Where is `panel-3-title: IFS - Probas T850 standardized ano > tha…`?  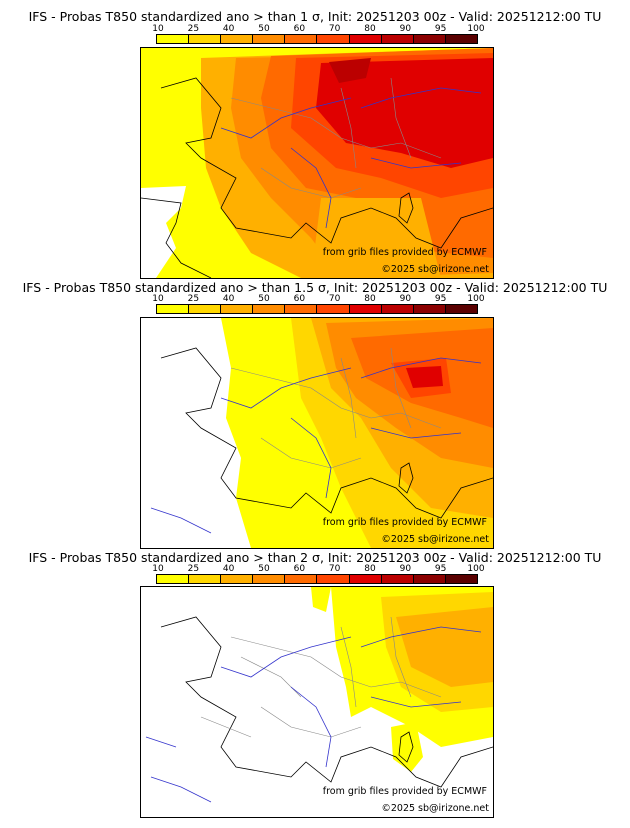
panel-3-title: IFS - Probas T850 standardized ano > tha… is located at coordinates (315, 557).